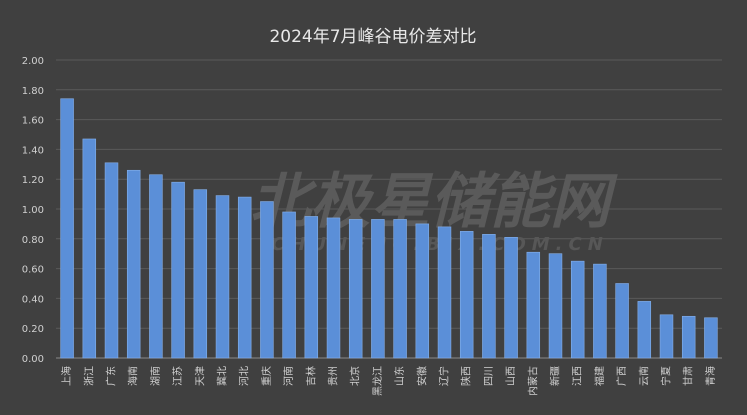 The image size is (747, 415). I want to click on x-tick-label: 山东, so click(399, 376).